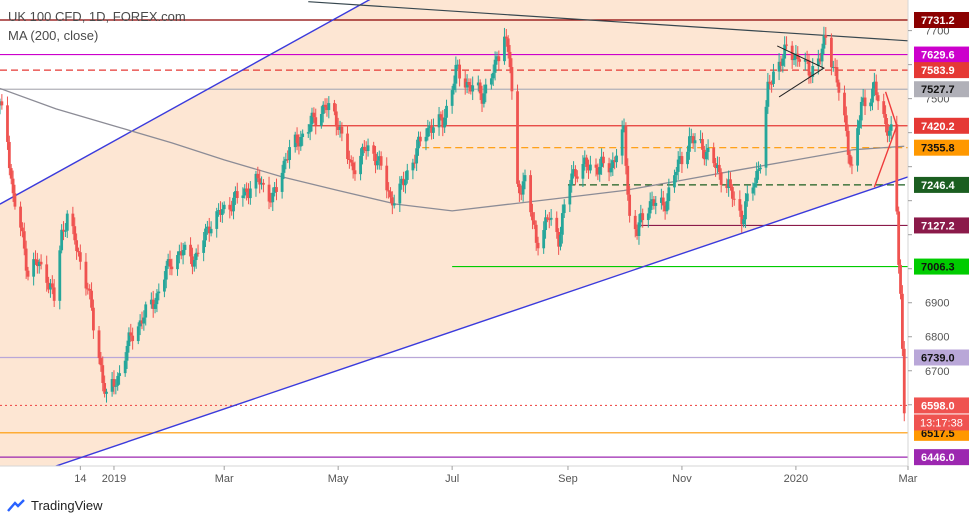 The height and width of the screenshot is (525, 975). What do you see at coordinates (938, 90) in the screenshot?
I see `price-label-3: 7527.7` at bounding box center [938, 90].